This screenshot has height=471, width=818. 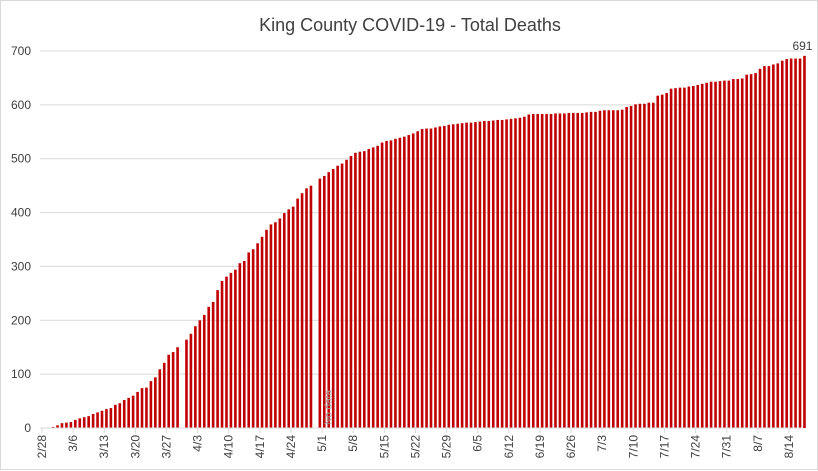 I want to click on x-tick-label: 3/27, so click(x=166, y=447).